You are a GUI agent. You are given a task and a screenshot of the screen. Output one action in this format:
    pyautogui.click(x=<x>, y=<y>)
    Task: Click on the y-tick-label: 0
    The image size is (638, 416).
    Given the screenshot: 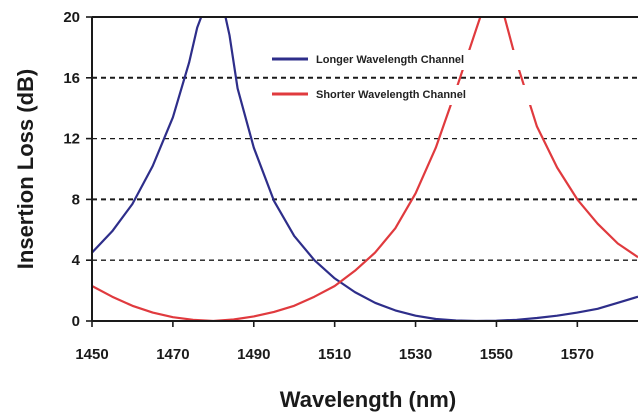 What is the action you would take?
    pyautogui.click(x=76, y=321)
    